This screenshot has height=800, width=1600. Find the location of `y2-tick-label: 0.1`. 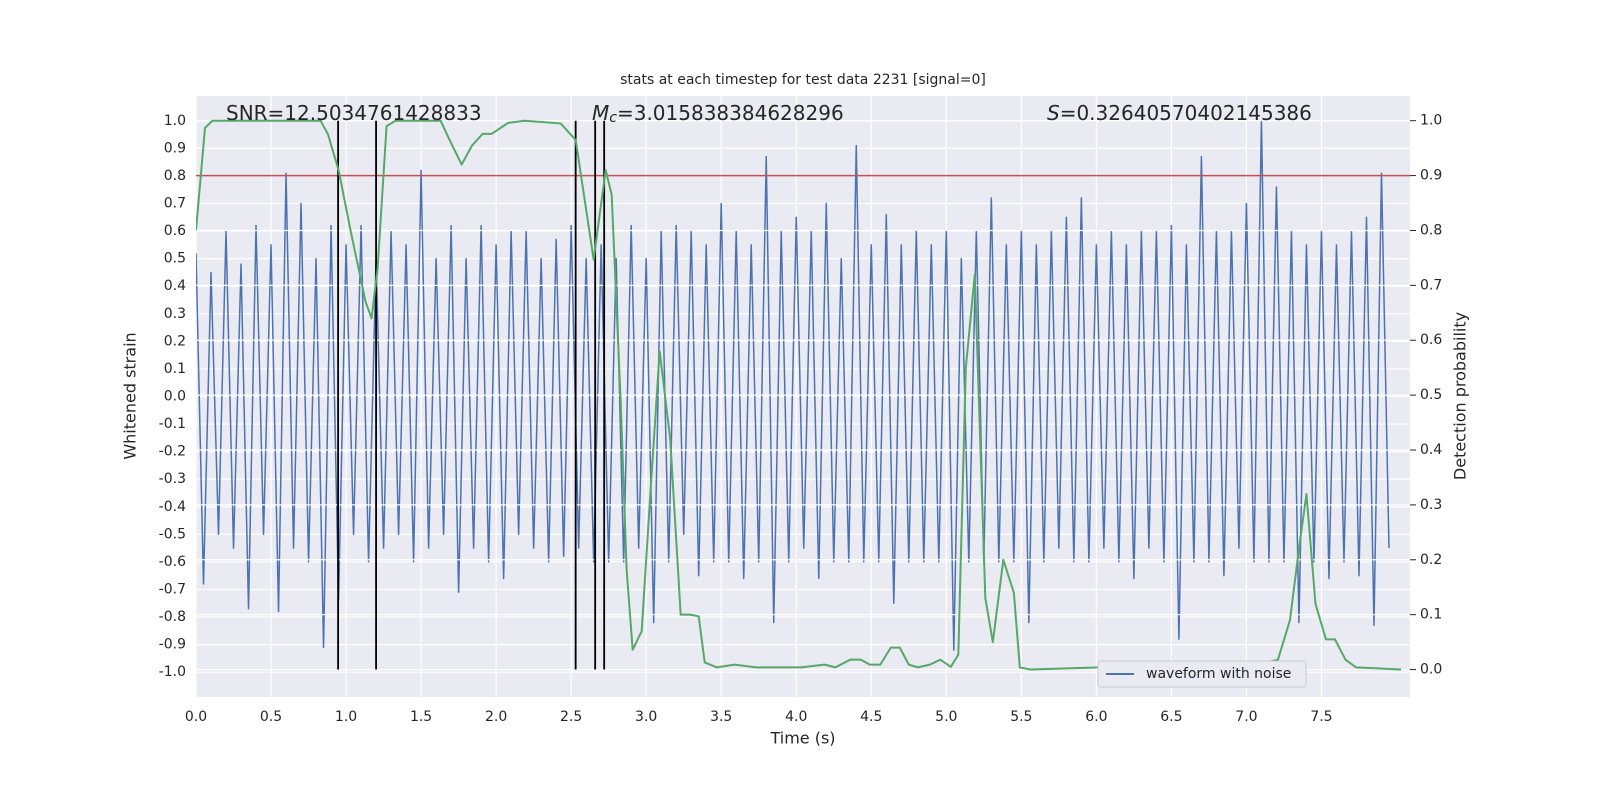

y2-tick-label: 0.1 is located at coordinates (1431, 615).